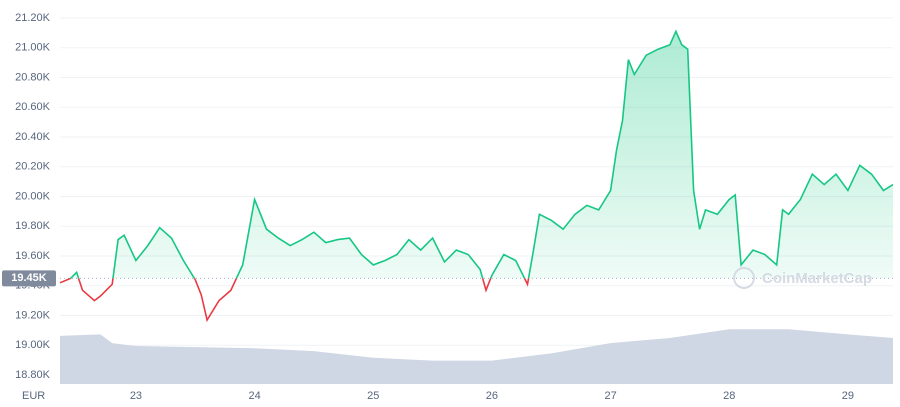 This screenshot has height=407, width=900. Describe the element at coordinates (33, 375) in the screenshot. I see `y-tick-label: 18.80K` at that location.